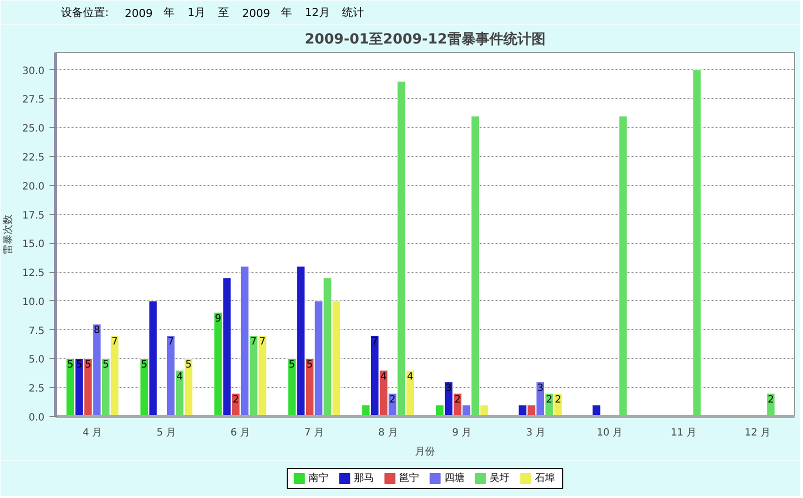 This screenshot has width=803, height=498. What do you see at coordinates (36, 331) in the screenshot?
I see `y-tick-label: 7.5` at bounding box center [36, 331].